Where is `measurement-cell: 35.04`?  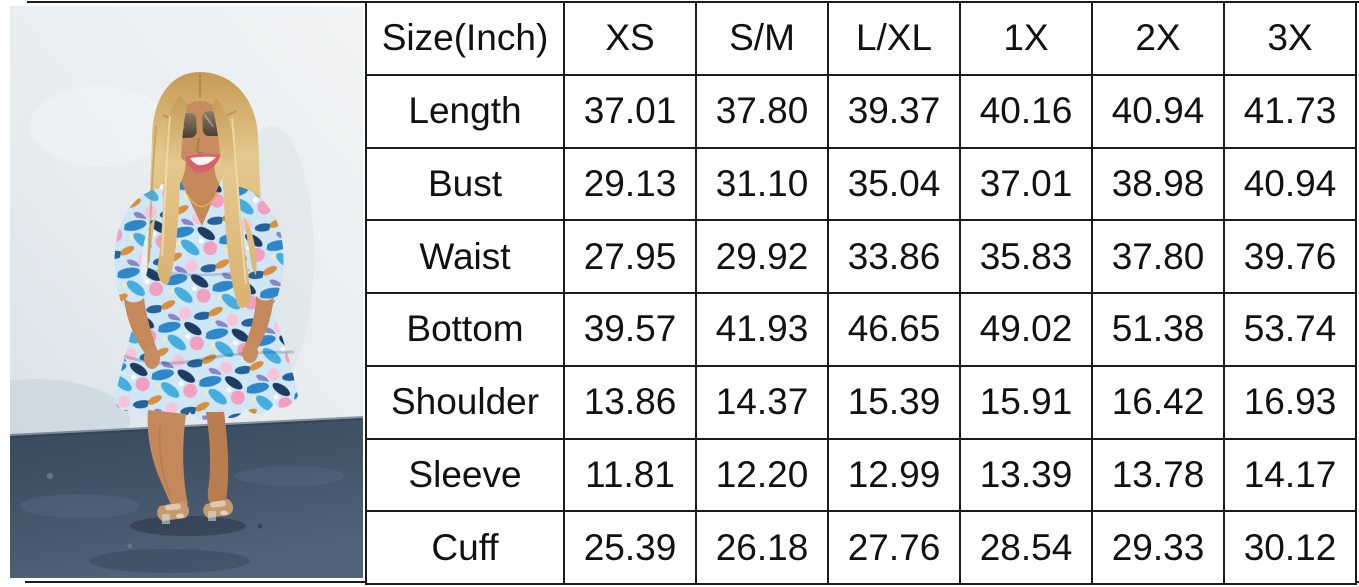
measurement-cell: 35.04 is located at coordinates (894, 184).